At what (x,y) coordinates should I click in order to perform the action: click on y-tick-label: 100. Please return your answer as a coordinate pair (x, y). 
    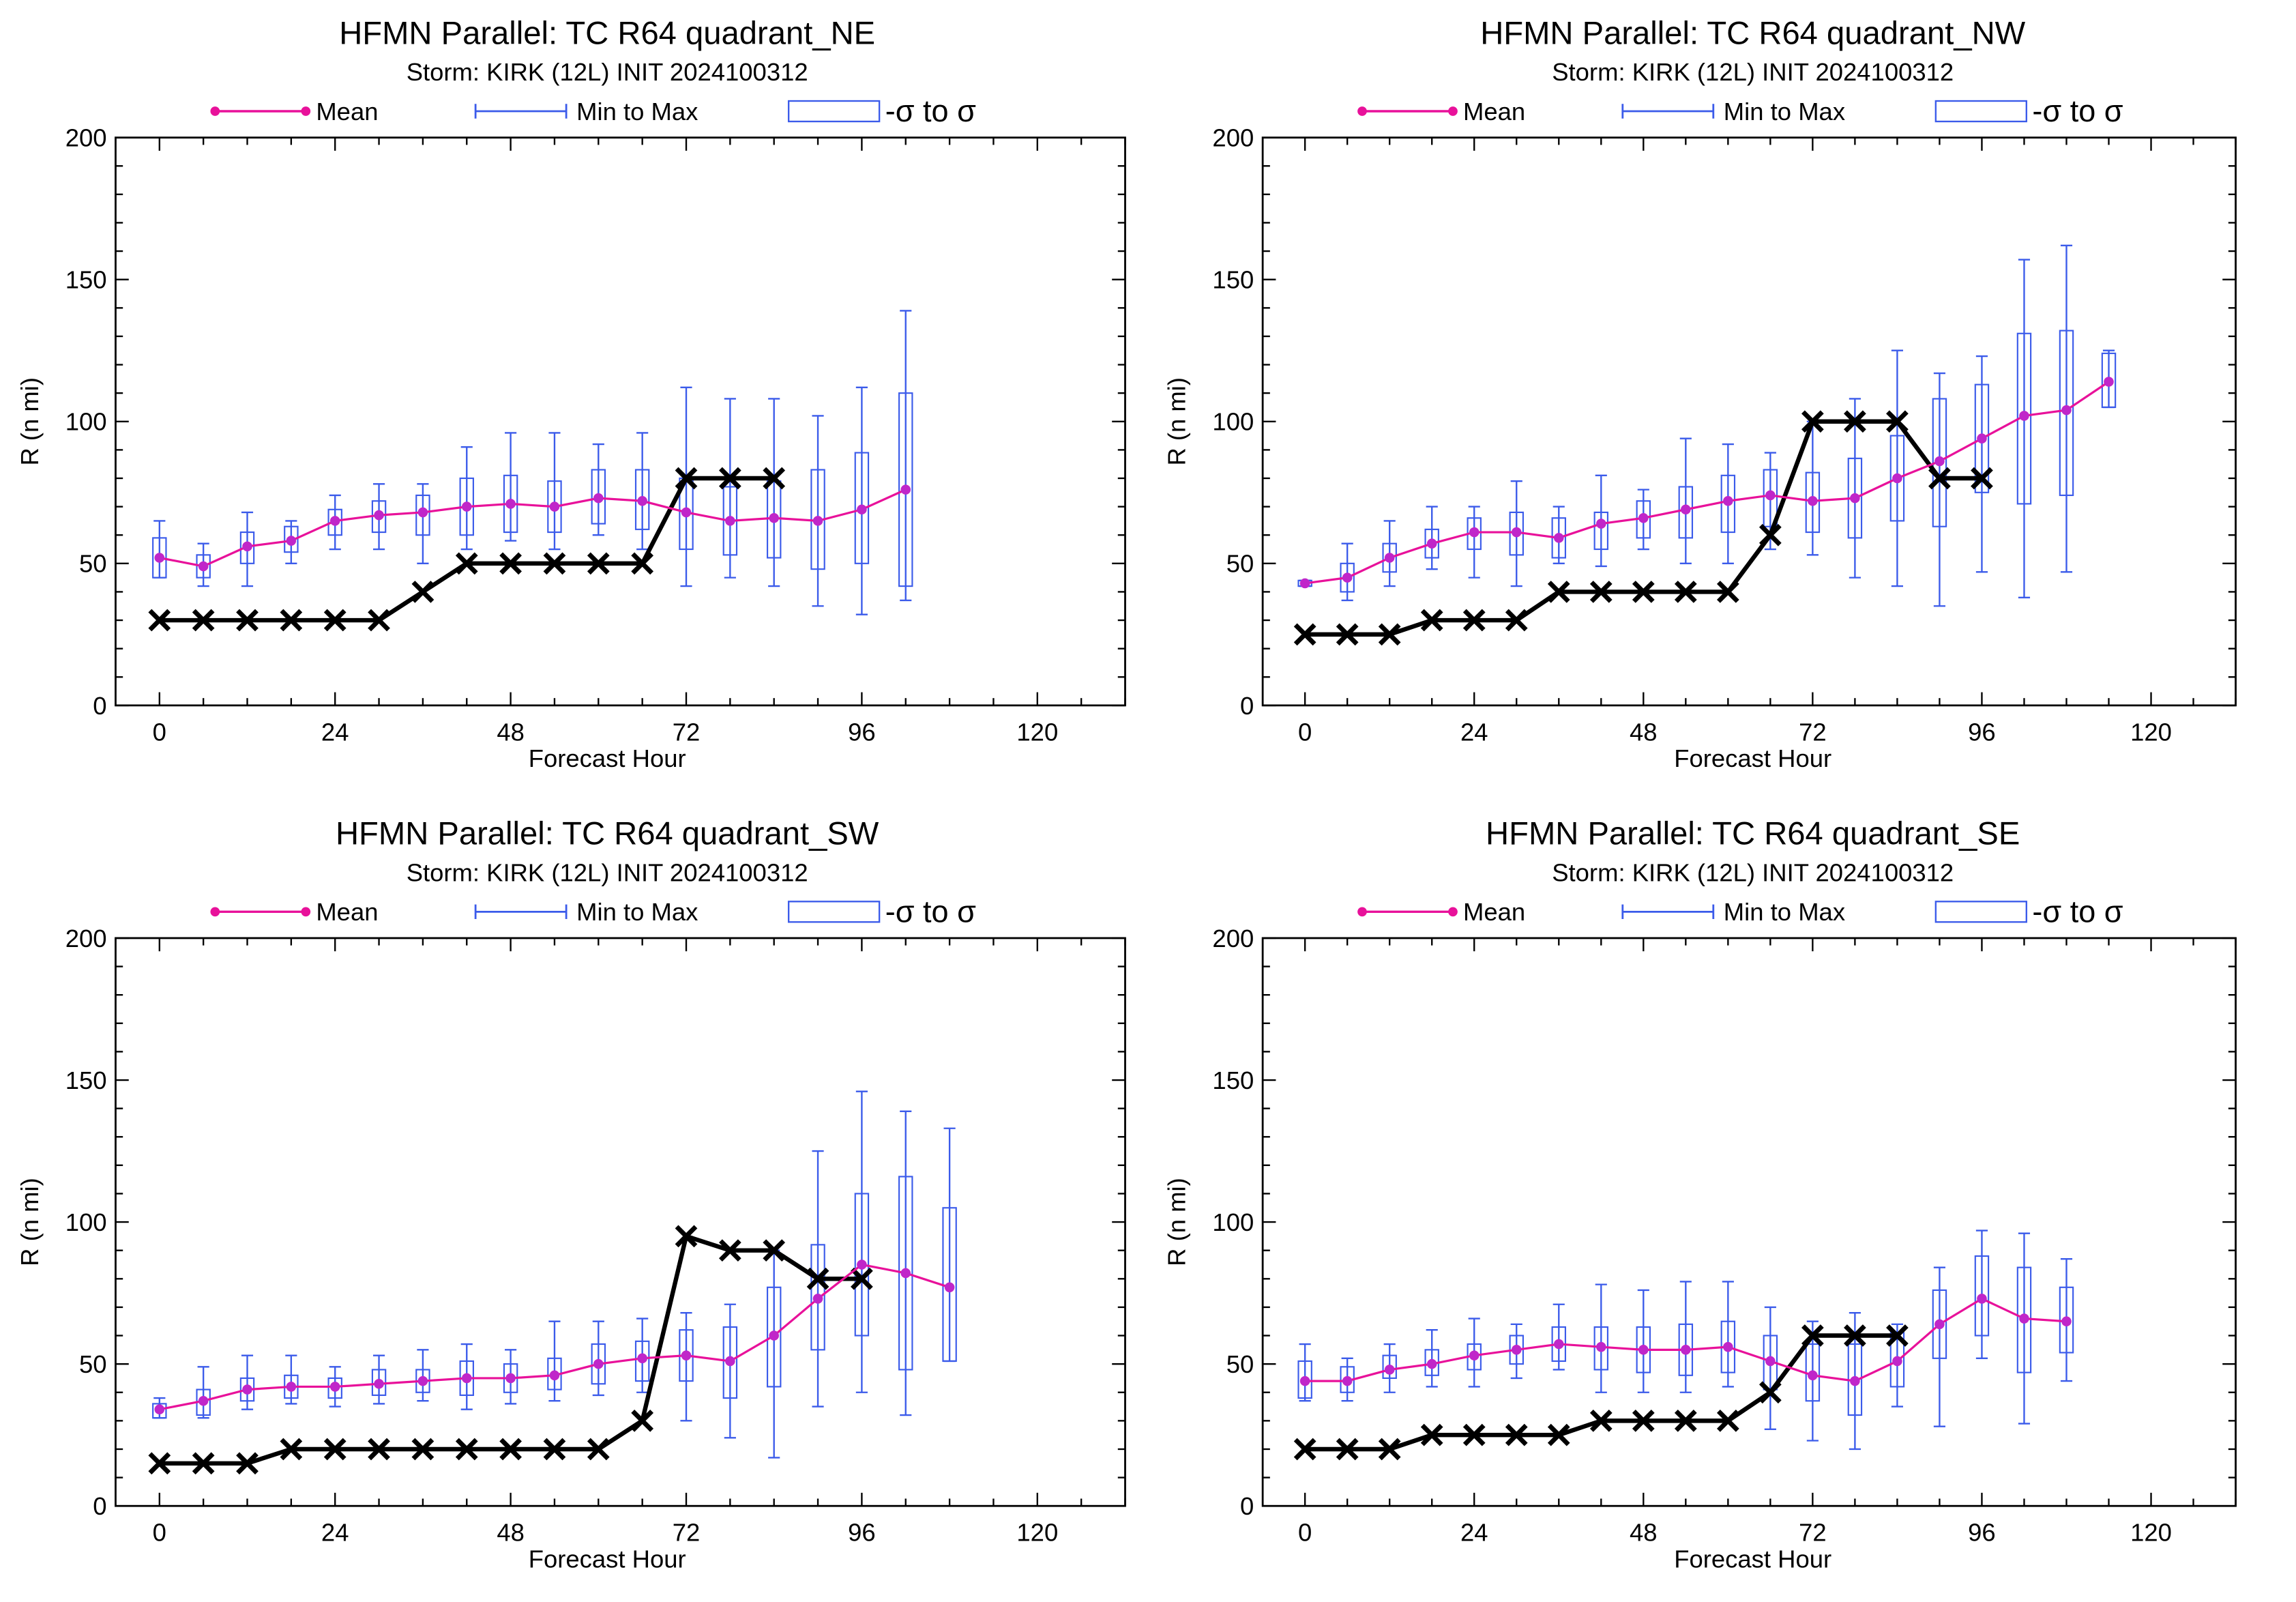
    Looking at the image, I should click on (86, 1222).